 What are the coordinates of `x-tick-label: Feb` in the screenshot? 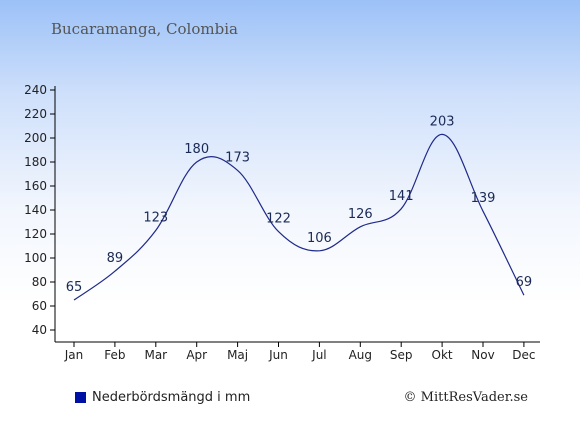 It's located at (114, 355).